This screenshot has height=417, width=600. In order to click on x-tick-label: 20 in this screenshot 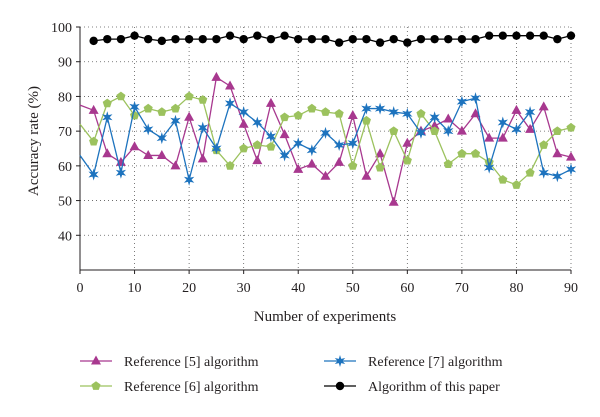, I will do `click(189, 288)`.